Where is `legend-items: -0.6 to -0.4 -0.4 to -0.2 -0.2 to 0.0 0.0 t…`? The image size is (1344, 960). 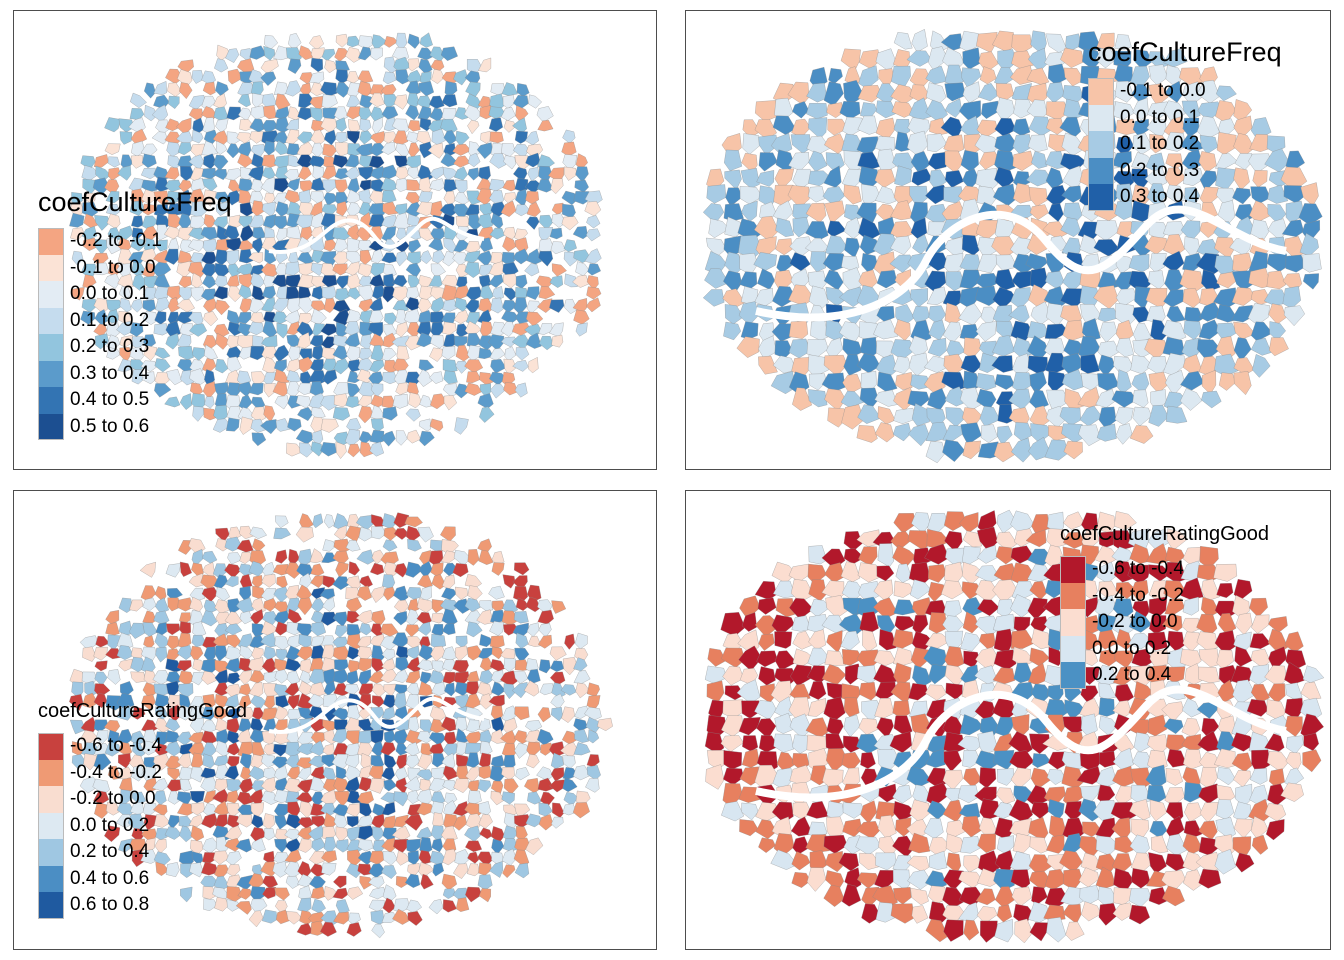 legend-items: -0.6 to -0.4 -0.4 to -0.2 -0.2 to 0.0 0.0 t… is located at coordinates (142, 826).